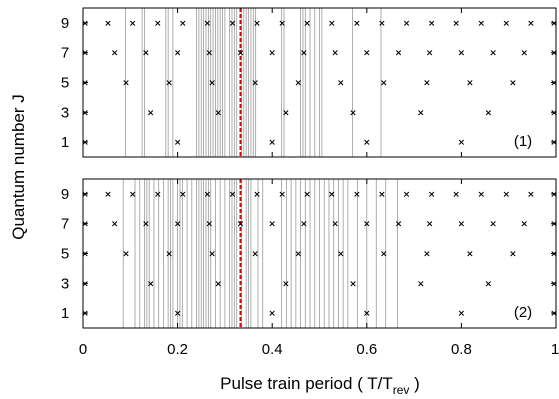 The width and height of the screenshot is (559, 399). I want to click on x-tick-label: 0.8, so click(461, 349).